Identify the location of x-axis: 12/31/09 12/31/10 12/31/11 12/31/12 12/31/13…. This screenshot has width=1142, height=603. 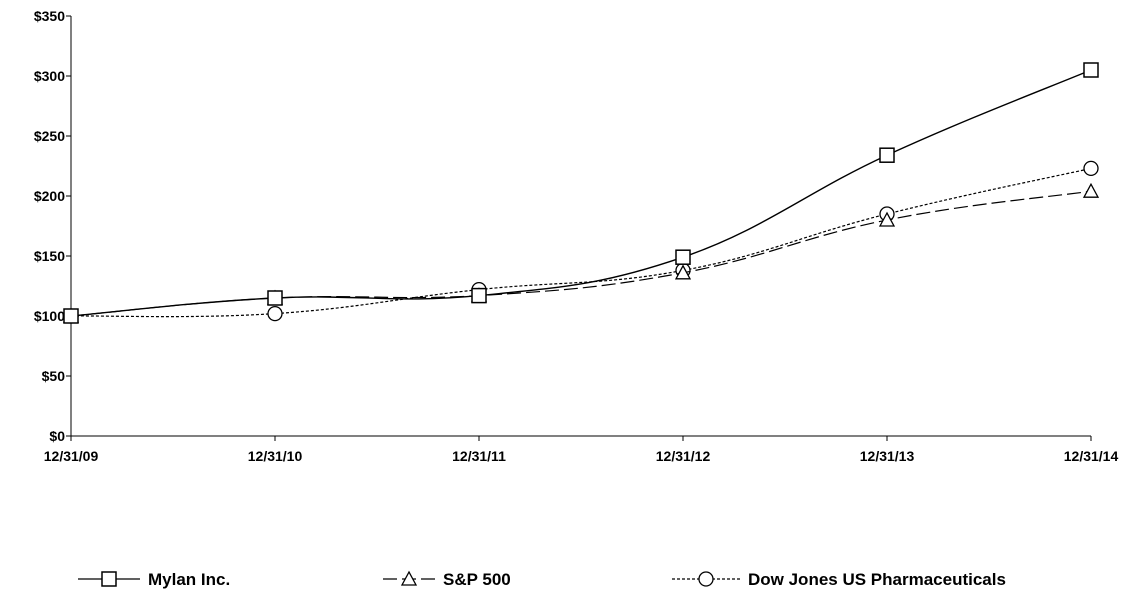
(581, 449).